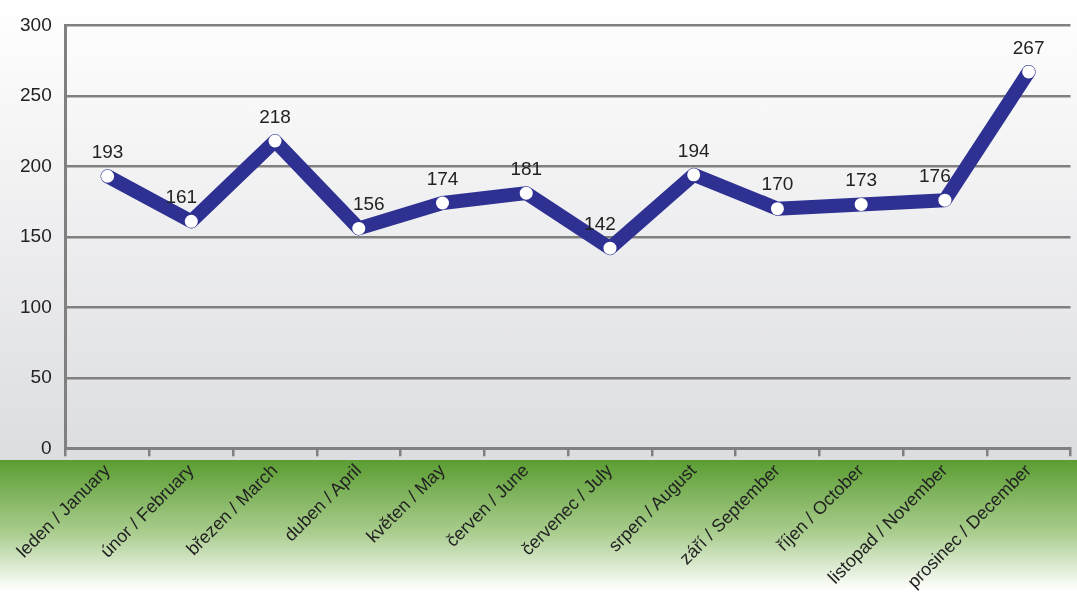 The width and height of the screenshot is (1077, 603). I want to click on data-label: 194, so click(693, 150).